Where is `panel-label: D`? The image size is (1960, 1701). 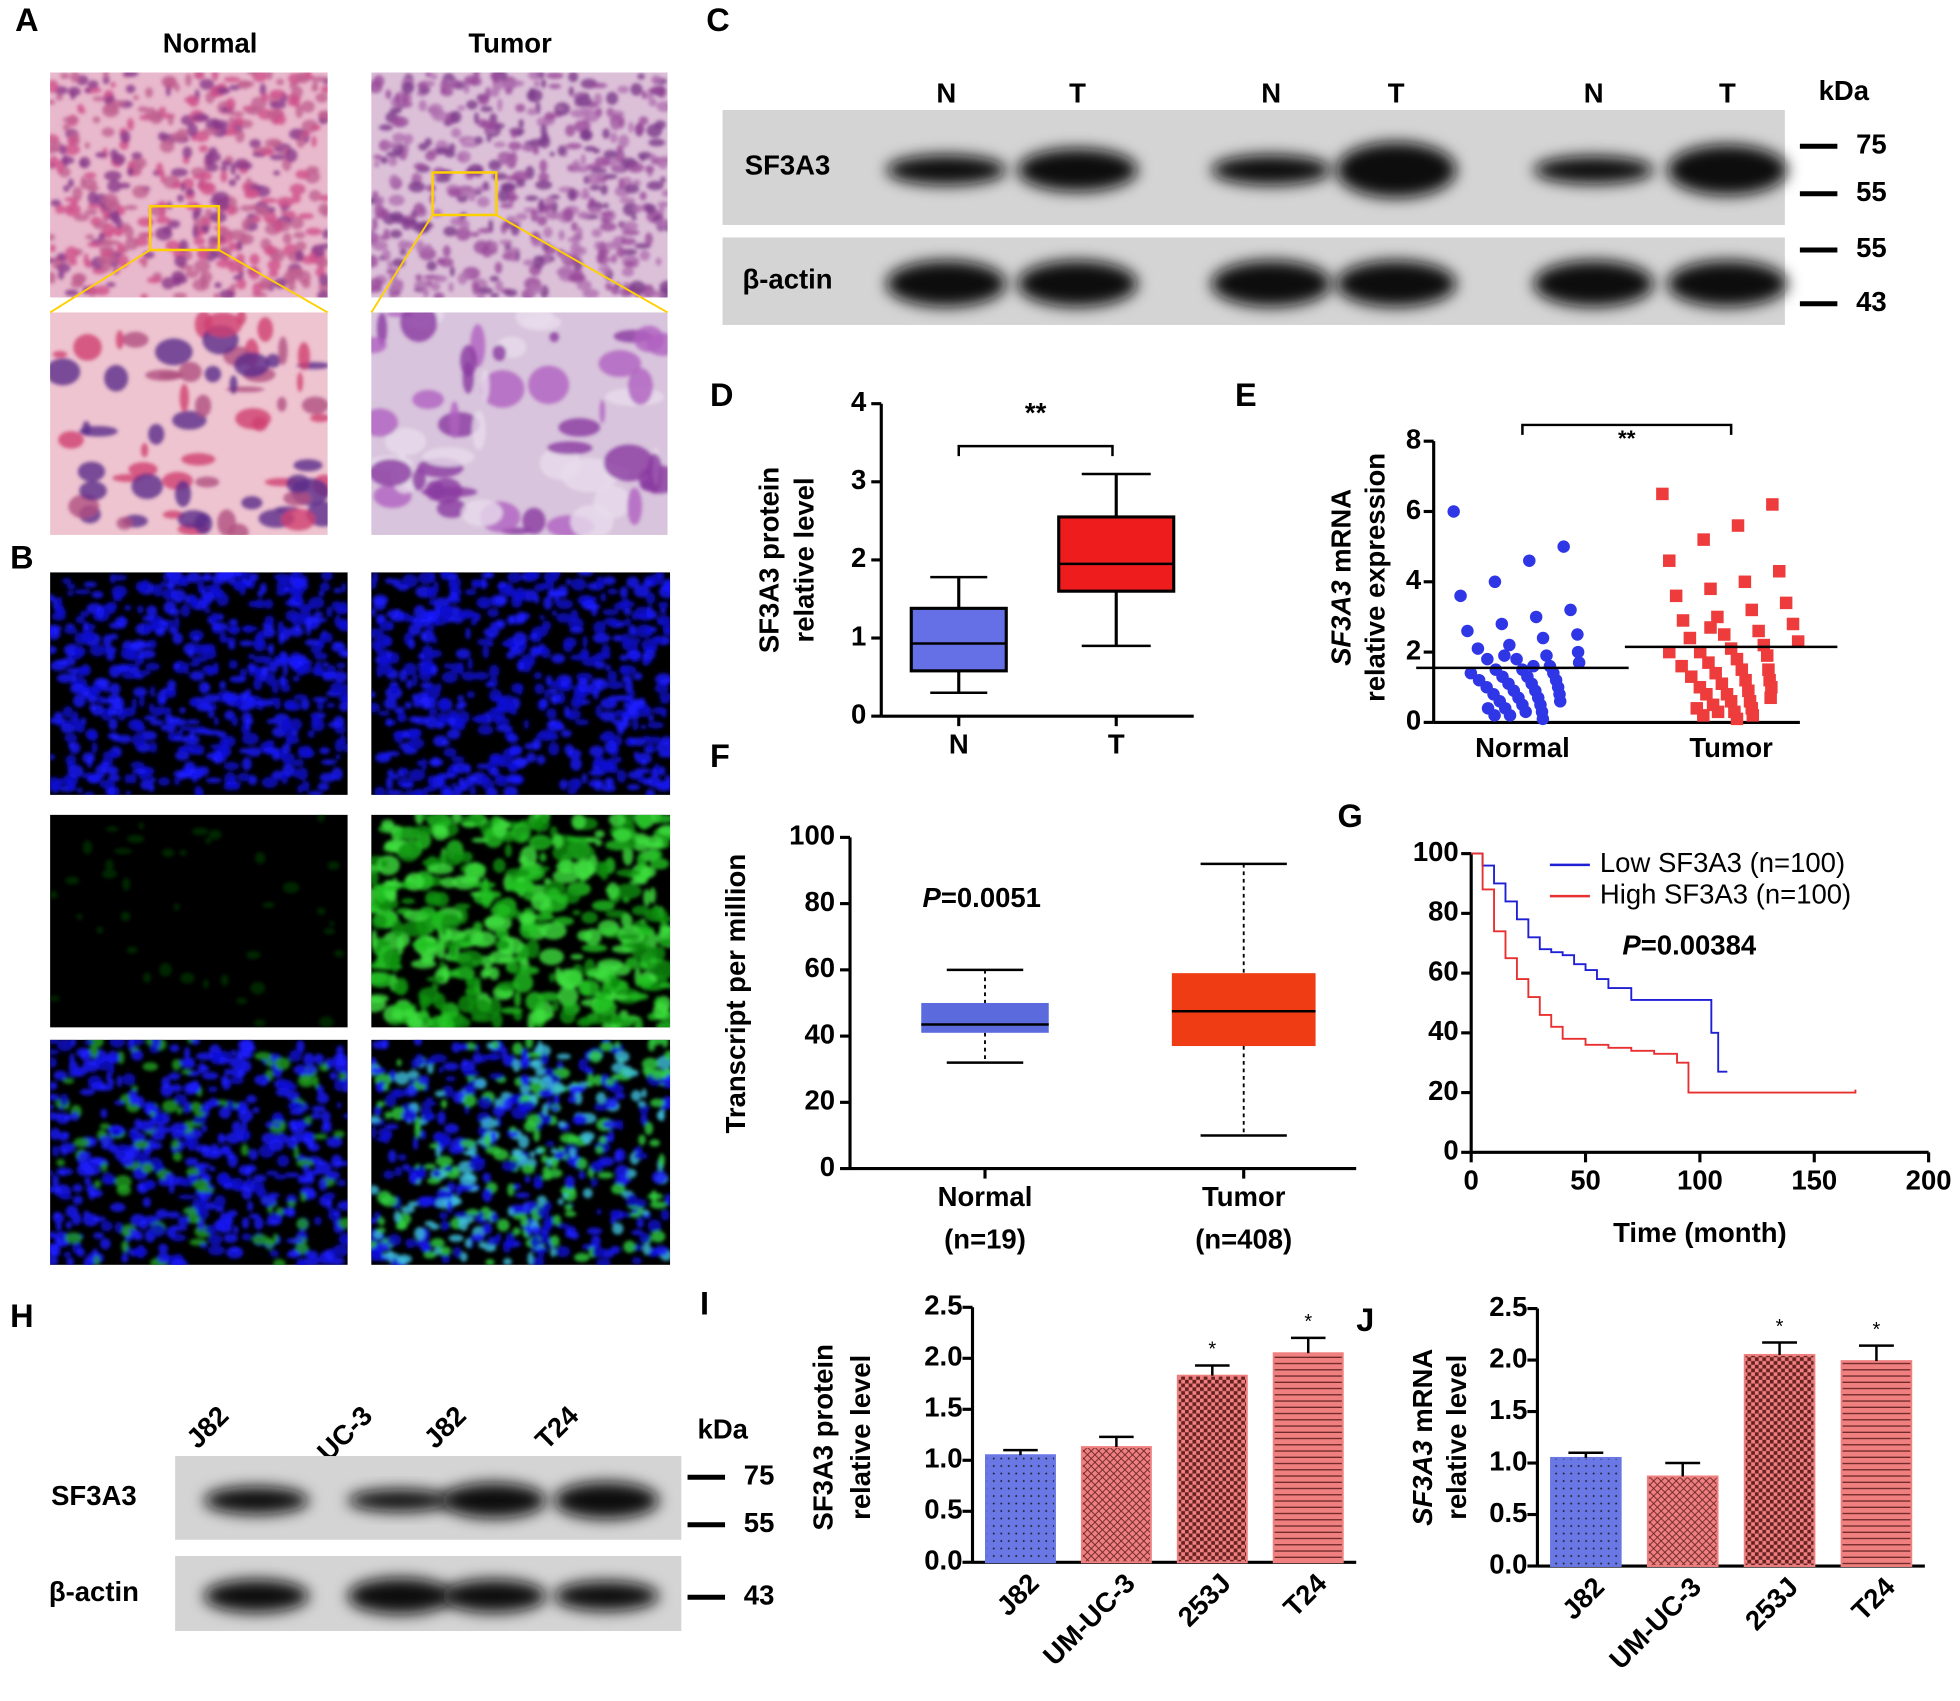 panel-label: D is located at coordinates (721, 395).